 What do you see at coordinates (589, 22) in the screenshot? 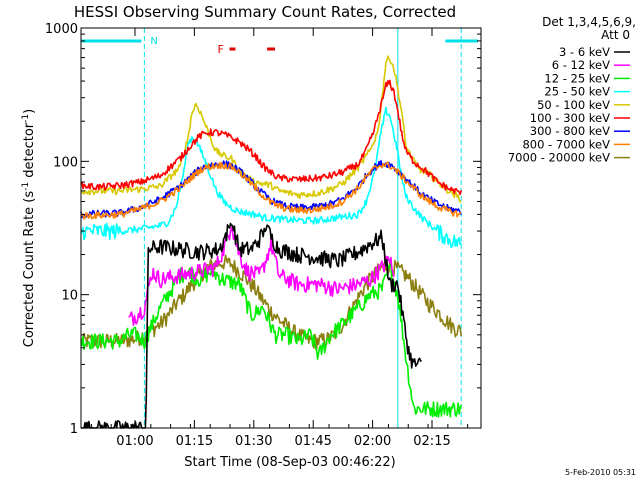
I see `legend-header-detectors: Det 1,3,4,5,6,9,` at bounding box center [589, 22].